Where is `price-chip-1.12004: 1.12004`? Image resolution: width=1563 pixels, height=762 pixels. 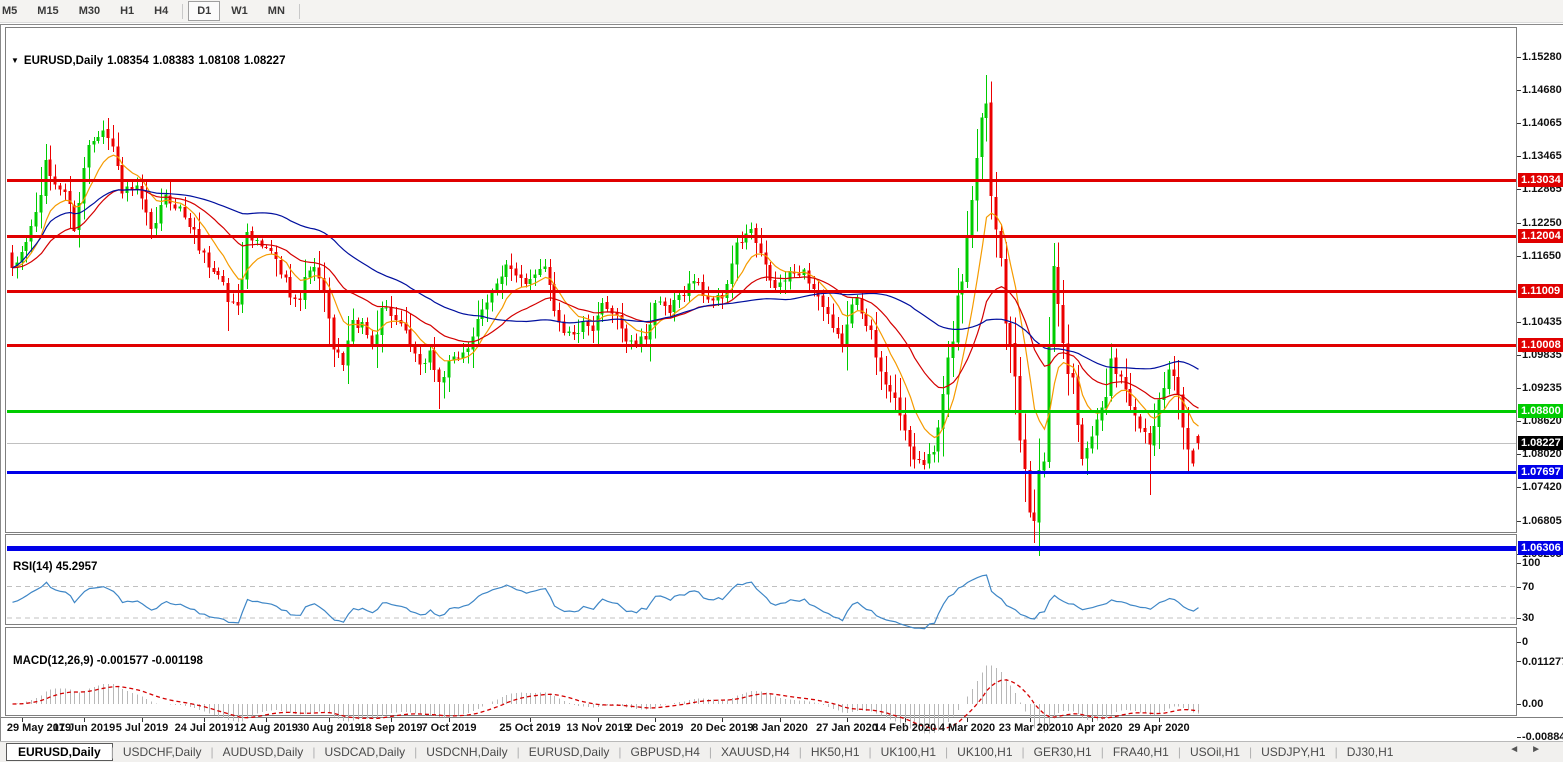
price-chip-1.12004: 1.12004 is located at coordinates (1540, 236).